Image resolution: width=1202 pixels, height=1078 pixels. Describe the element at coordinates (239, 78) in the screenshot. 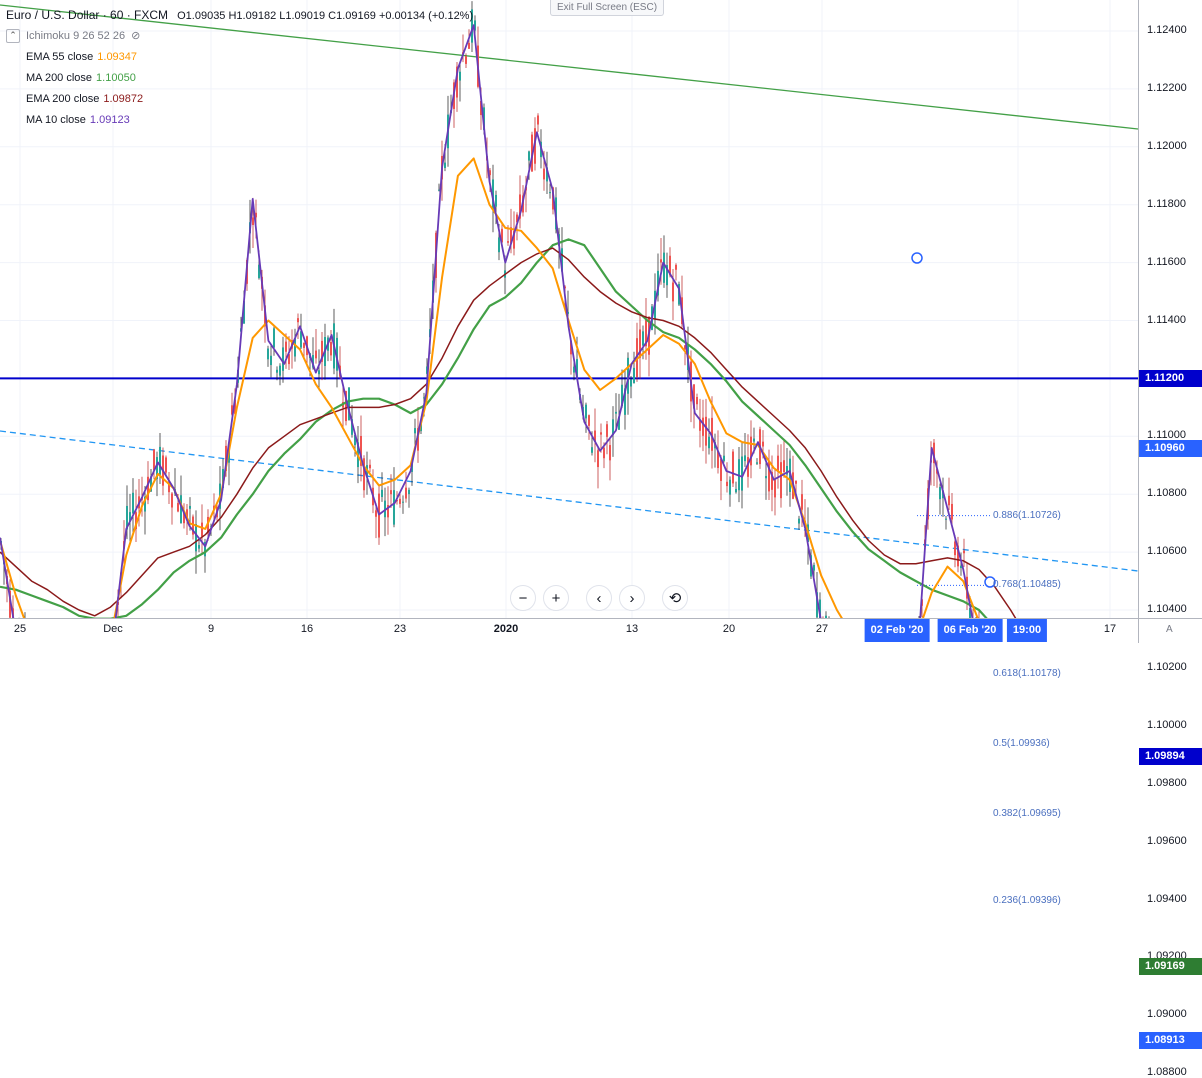

I see `indicator-row: MA 200 close 1.10050` at that location.